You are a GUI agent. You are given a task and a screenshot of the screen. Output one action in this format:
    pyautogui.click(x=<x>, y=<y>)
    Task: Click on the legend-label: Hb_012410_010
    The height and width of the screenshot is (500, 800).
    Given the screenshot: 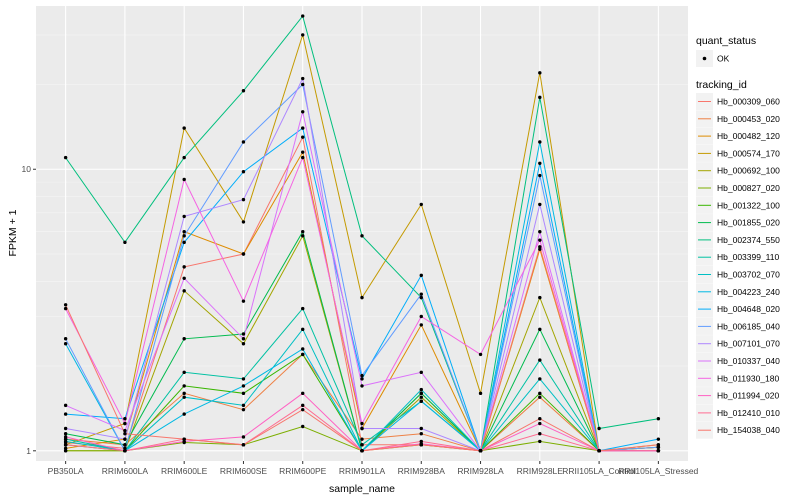 What is the action you would take?
    pyautogui.click(x=748, y=413)
    